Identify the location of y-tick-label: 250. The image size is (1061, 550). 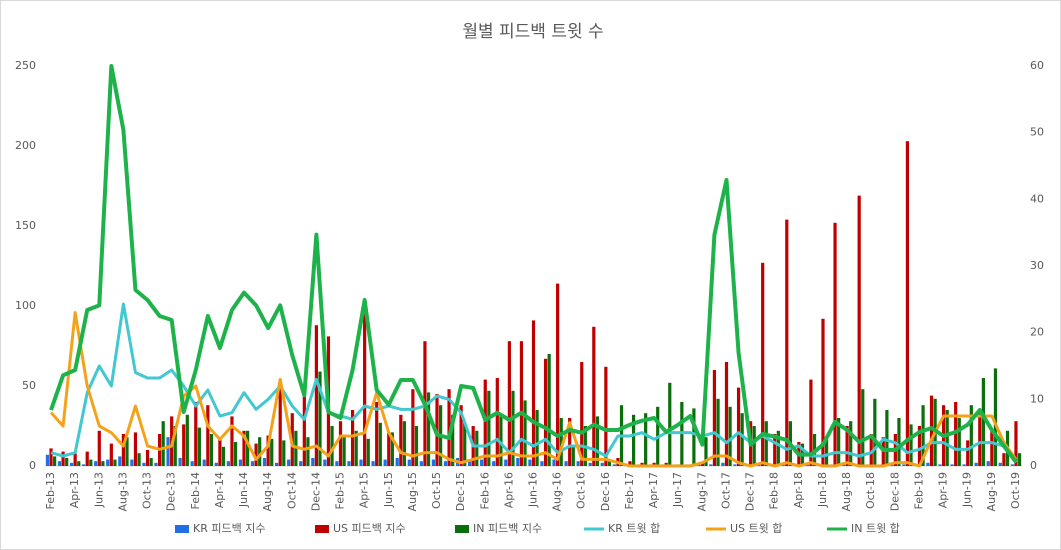
(25, 65).